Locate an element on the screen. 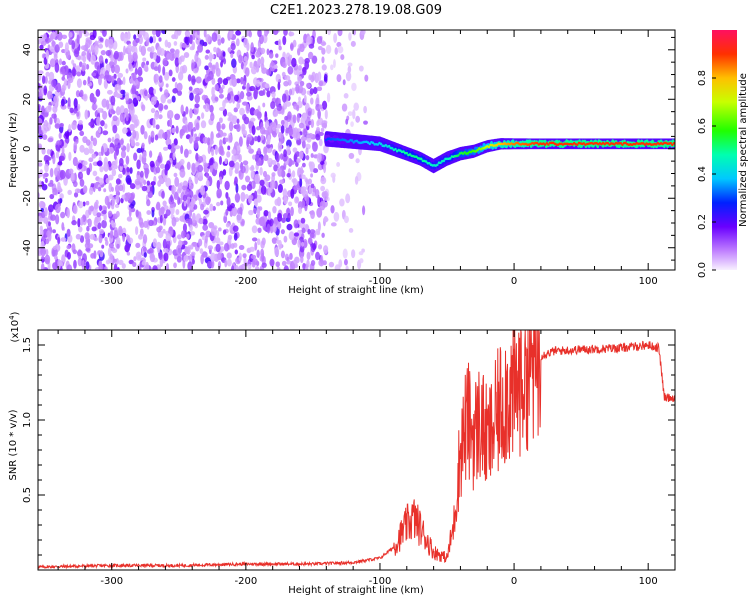 This screenshot has height=600, width=750. spectrogram-x-tick-label: -100 is located at coordinates (380, 281).